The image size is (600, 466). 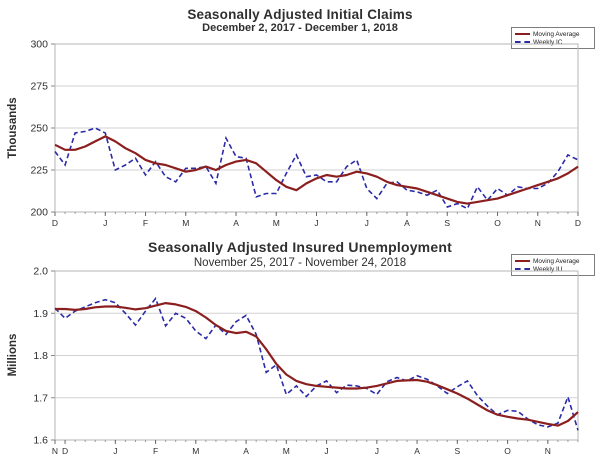 I want to click on legend-label-weekly-iu: Weekly IU, so click(x=548, y=269).